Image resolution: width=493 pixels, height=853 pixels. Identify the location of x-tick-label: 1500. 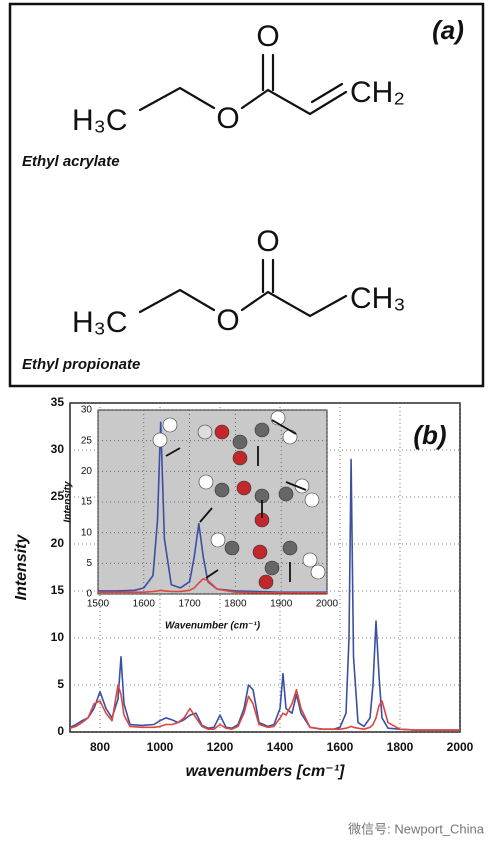
(98, 604).